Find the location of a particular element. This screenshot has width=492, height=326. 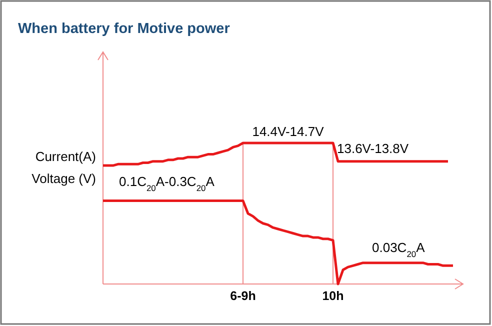

x-tick-label: 6-9h is located at coordinates (243, 296).